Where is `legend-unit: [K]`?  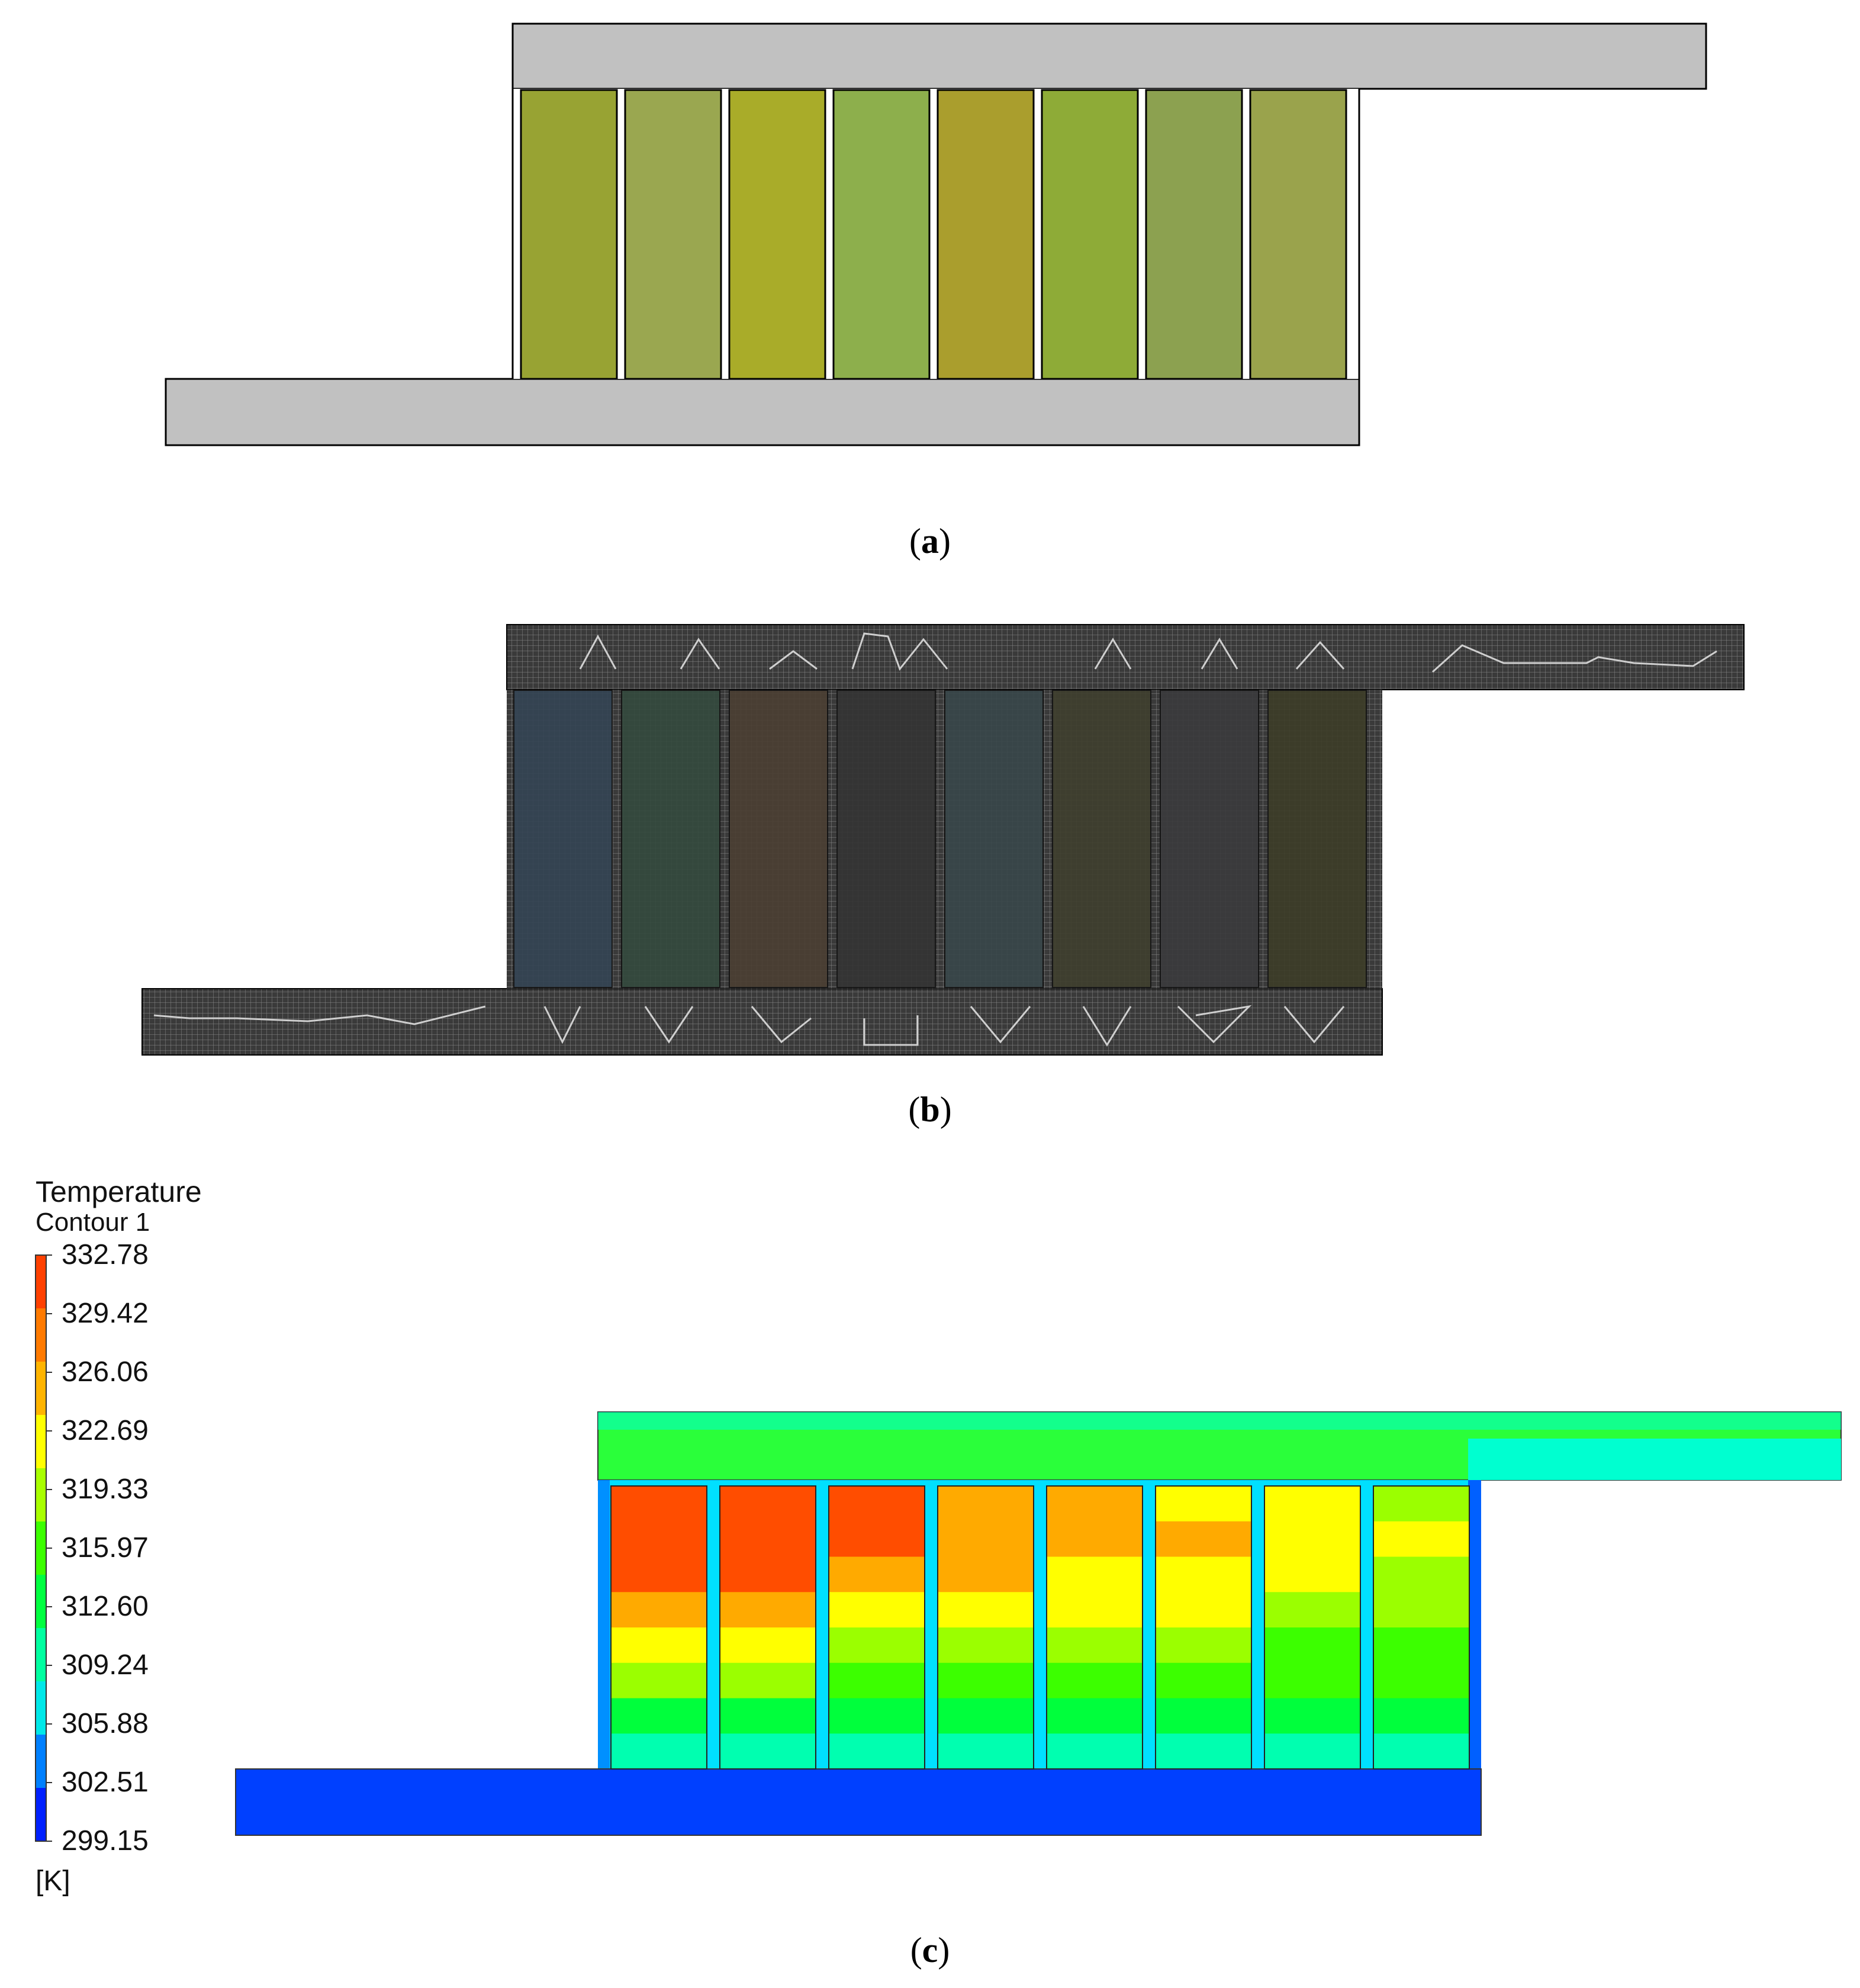 legend-unit: [K] is located at coordinates (53, 1881).